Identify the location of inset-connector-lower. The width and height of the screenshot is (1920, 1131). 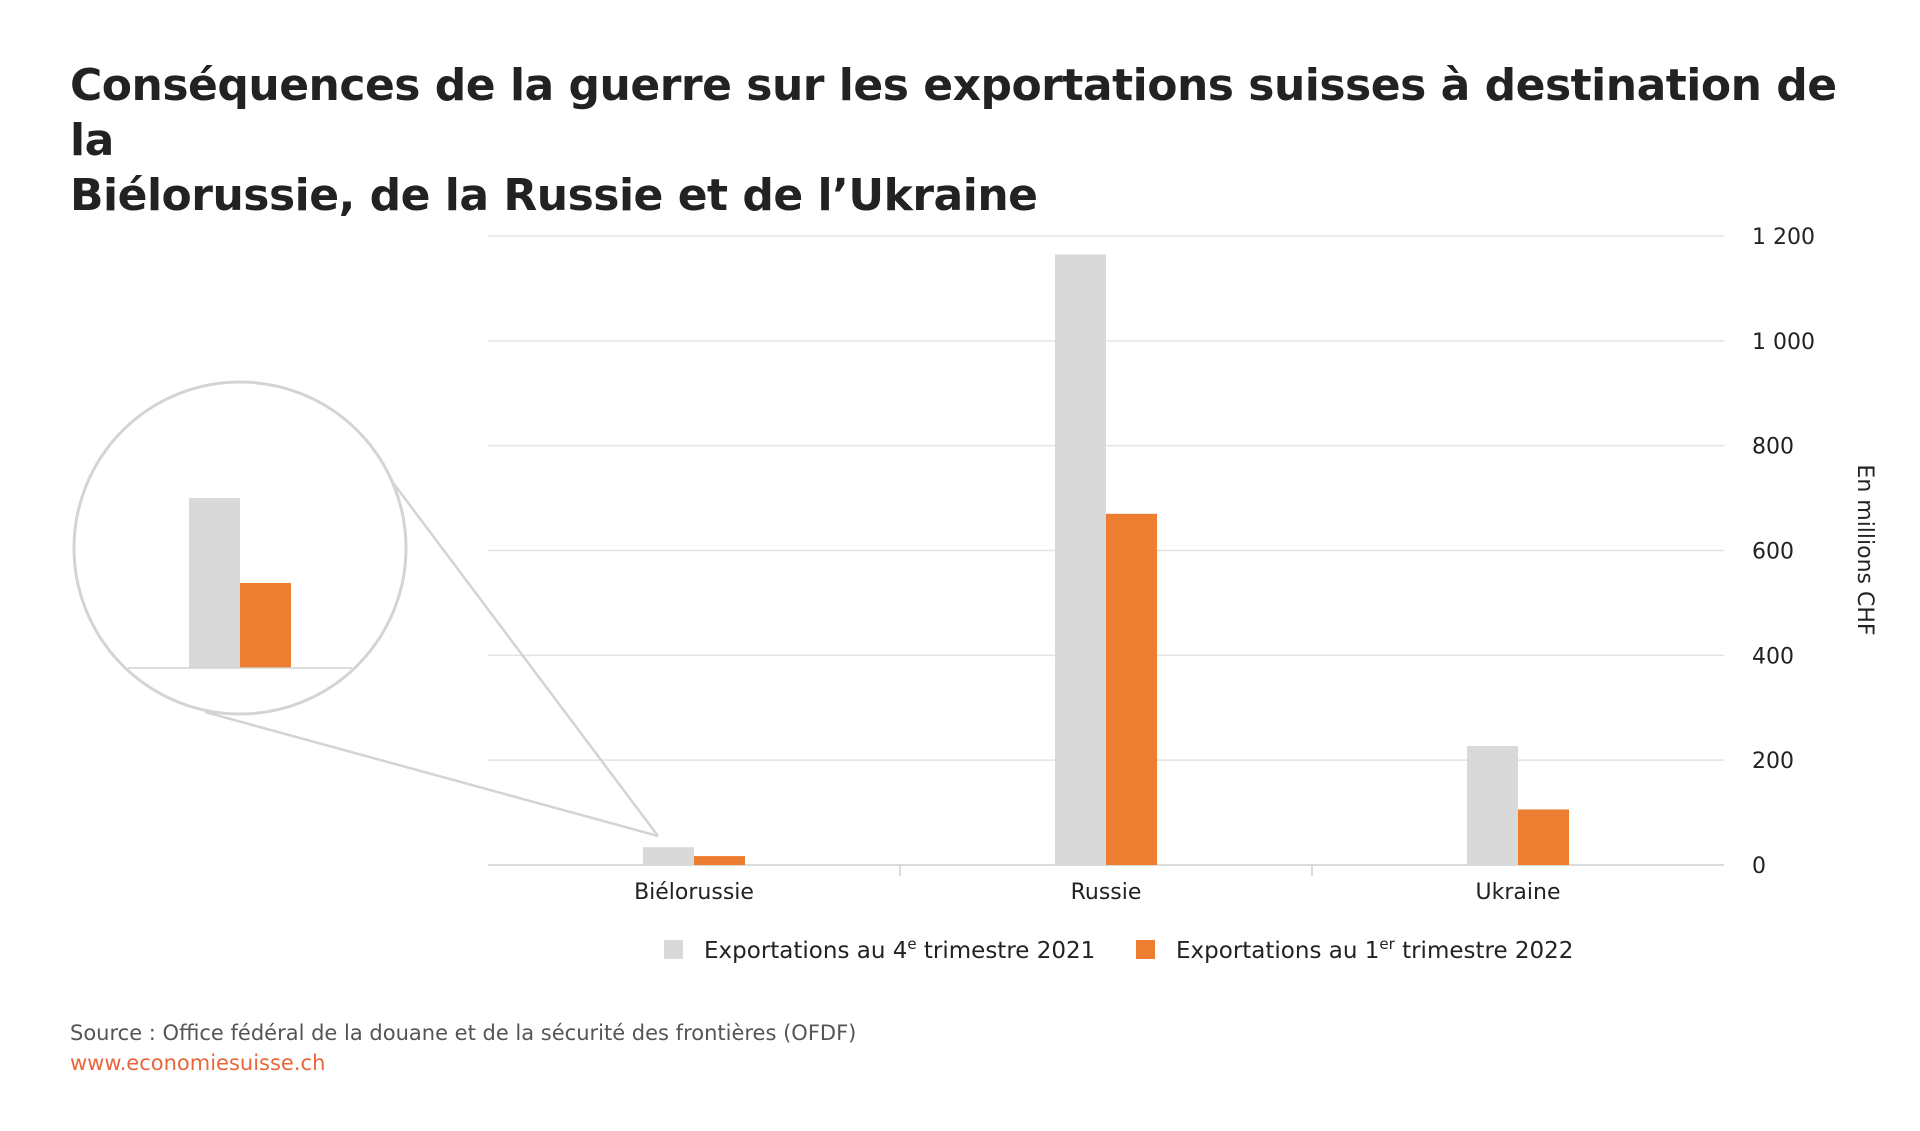
(431, 774).